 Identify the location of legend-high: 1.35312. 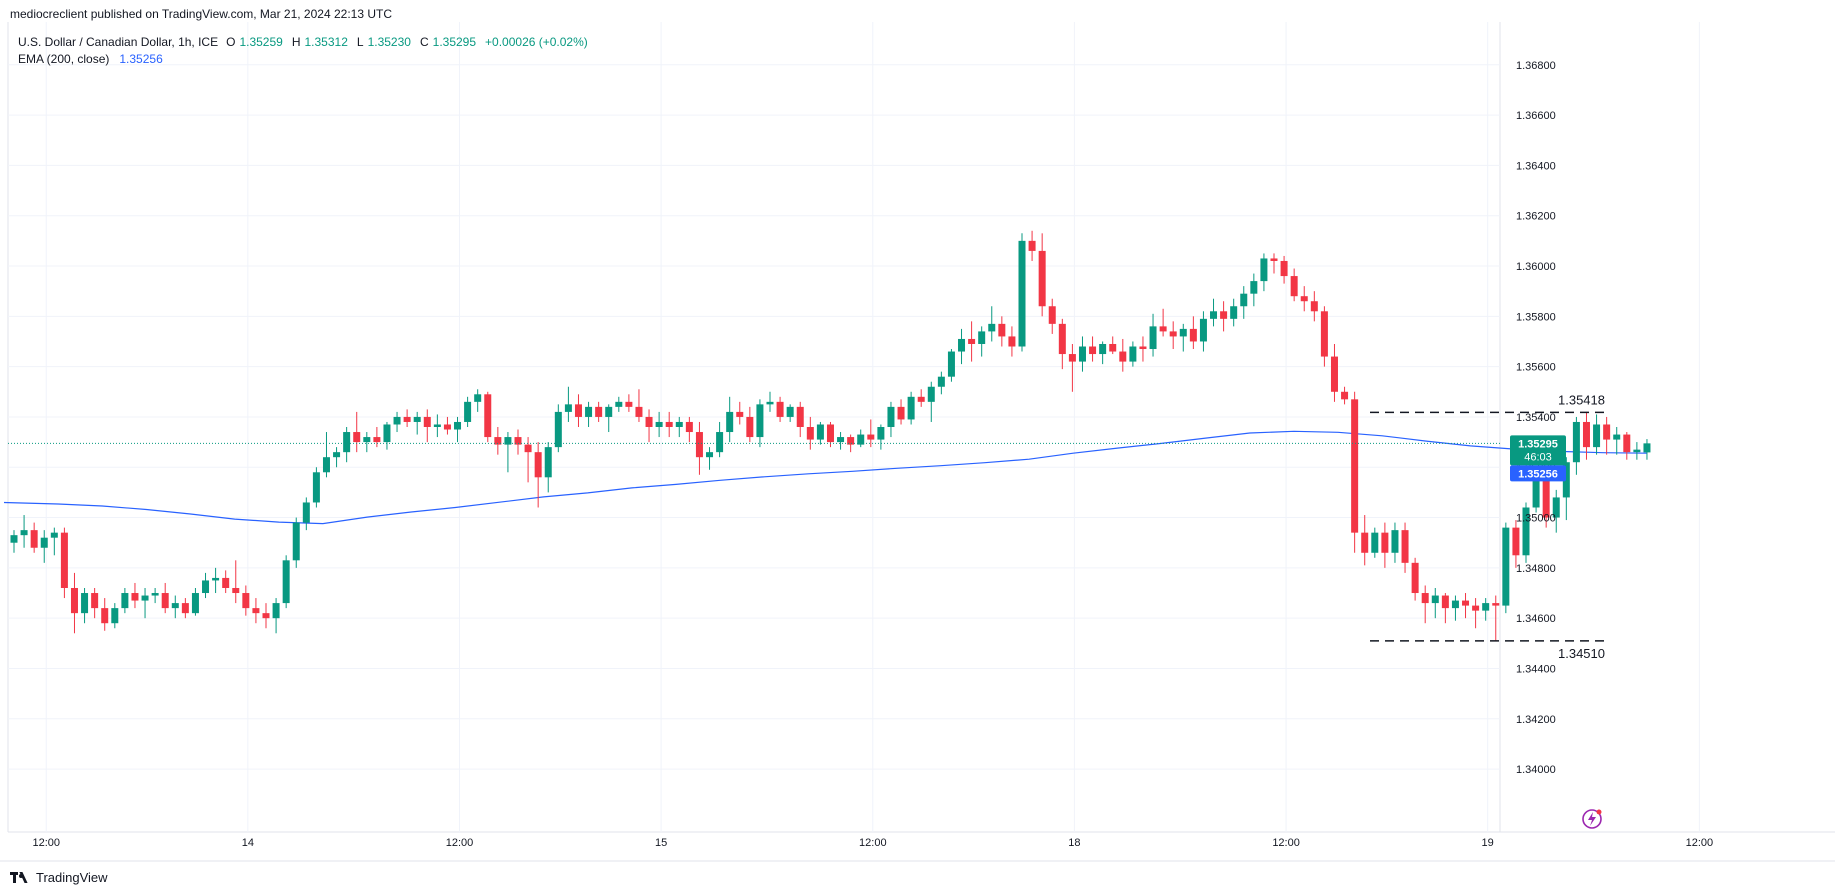
(326, 42).